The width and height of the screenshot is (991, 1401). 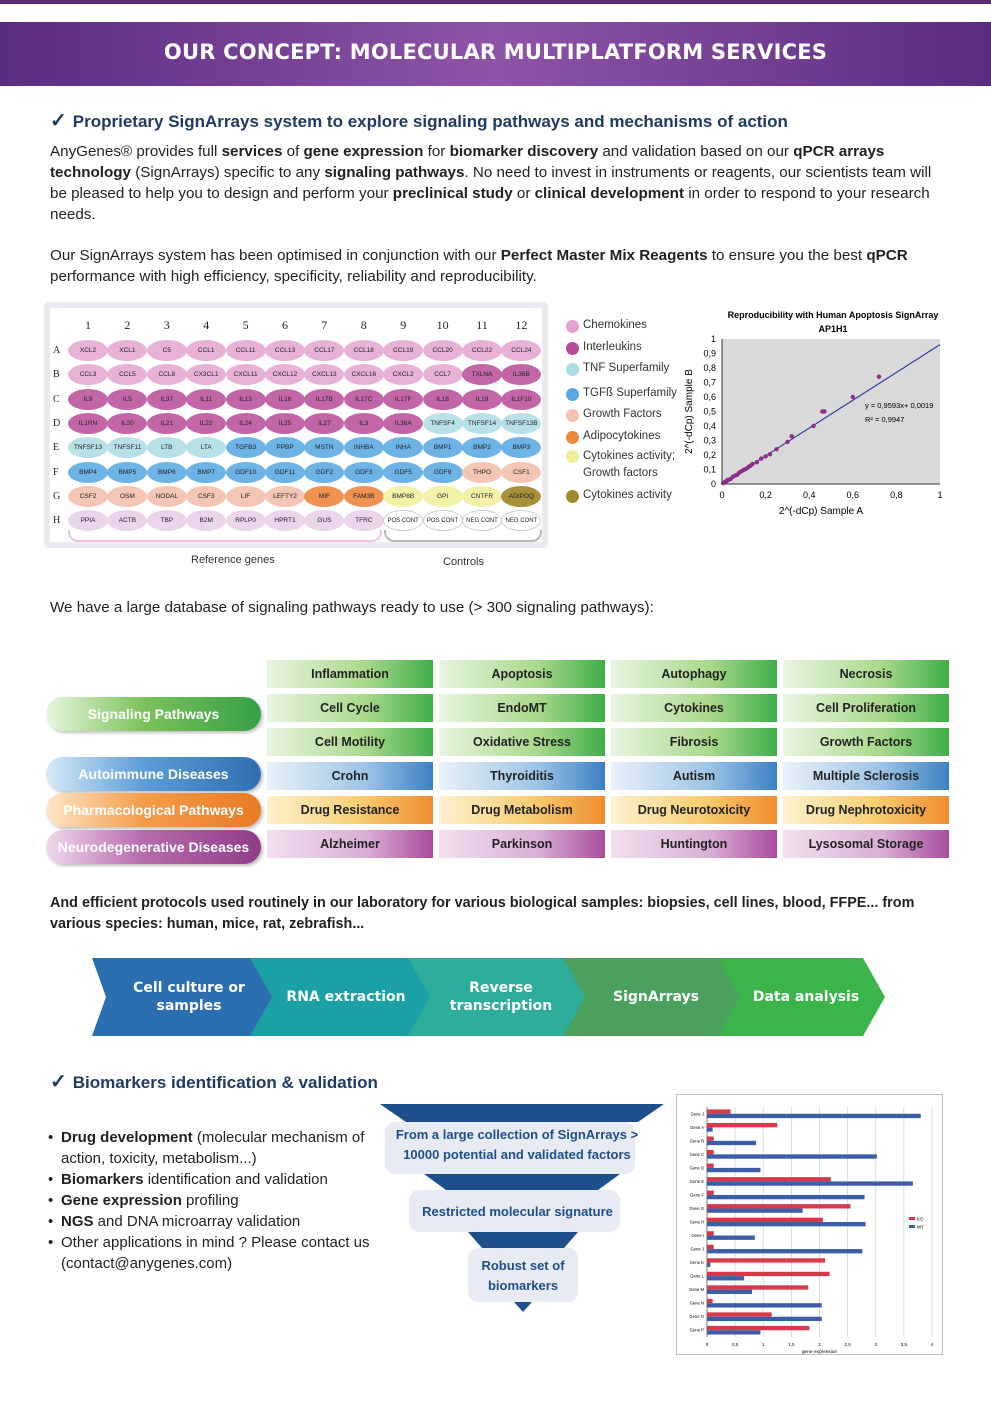 I want to click on application-bullet: Biomarkers identification and validation, so click(x=213, y=1179).